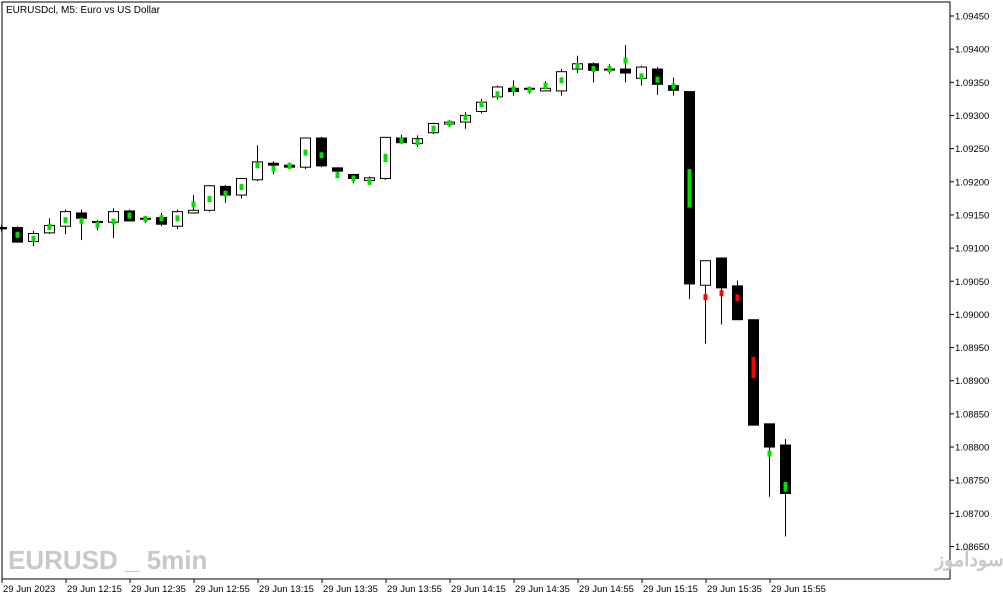 This screenshot has height=600, width=1003. I want to click on y-tick-label: 1.08900, so click(972, 381).